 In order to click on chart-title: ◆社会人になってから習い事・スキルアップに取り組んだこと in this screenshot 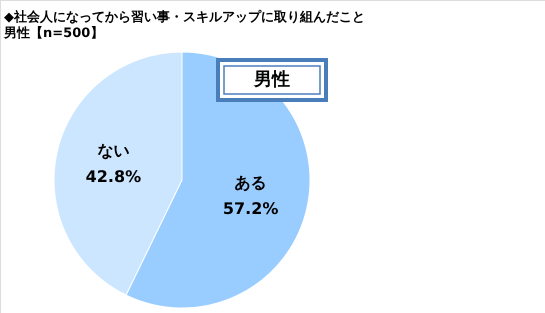, I will do `click(184, 17)`.